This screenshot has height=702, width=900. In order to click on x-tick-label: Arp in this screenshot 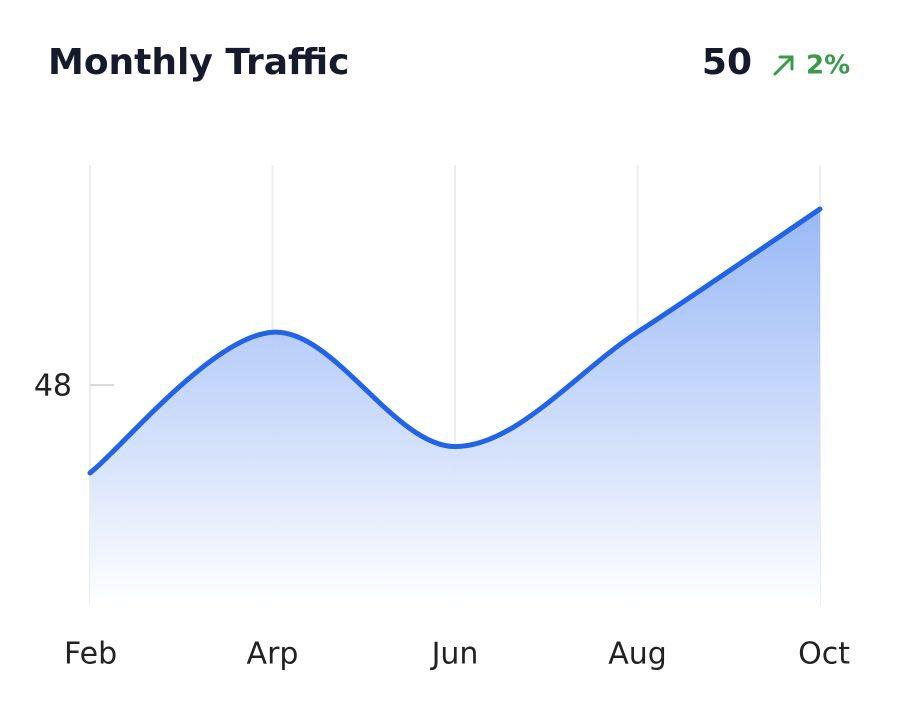, I will do `click(273, 654)`.